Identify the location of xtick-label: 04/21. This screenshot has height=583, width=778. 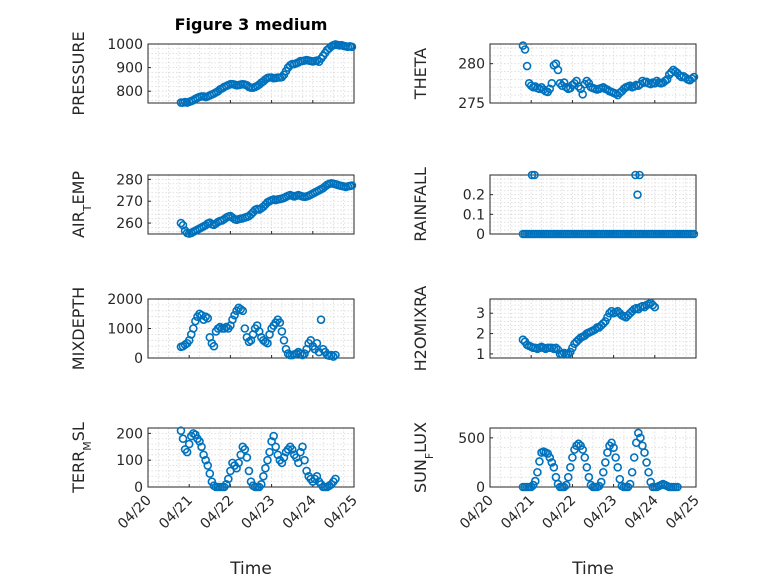
(176, 513).